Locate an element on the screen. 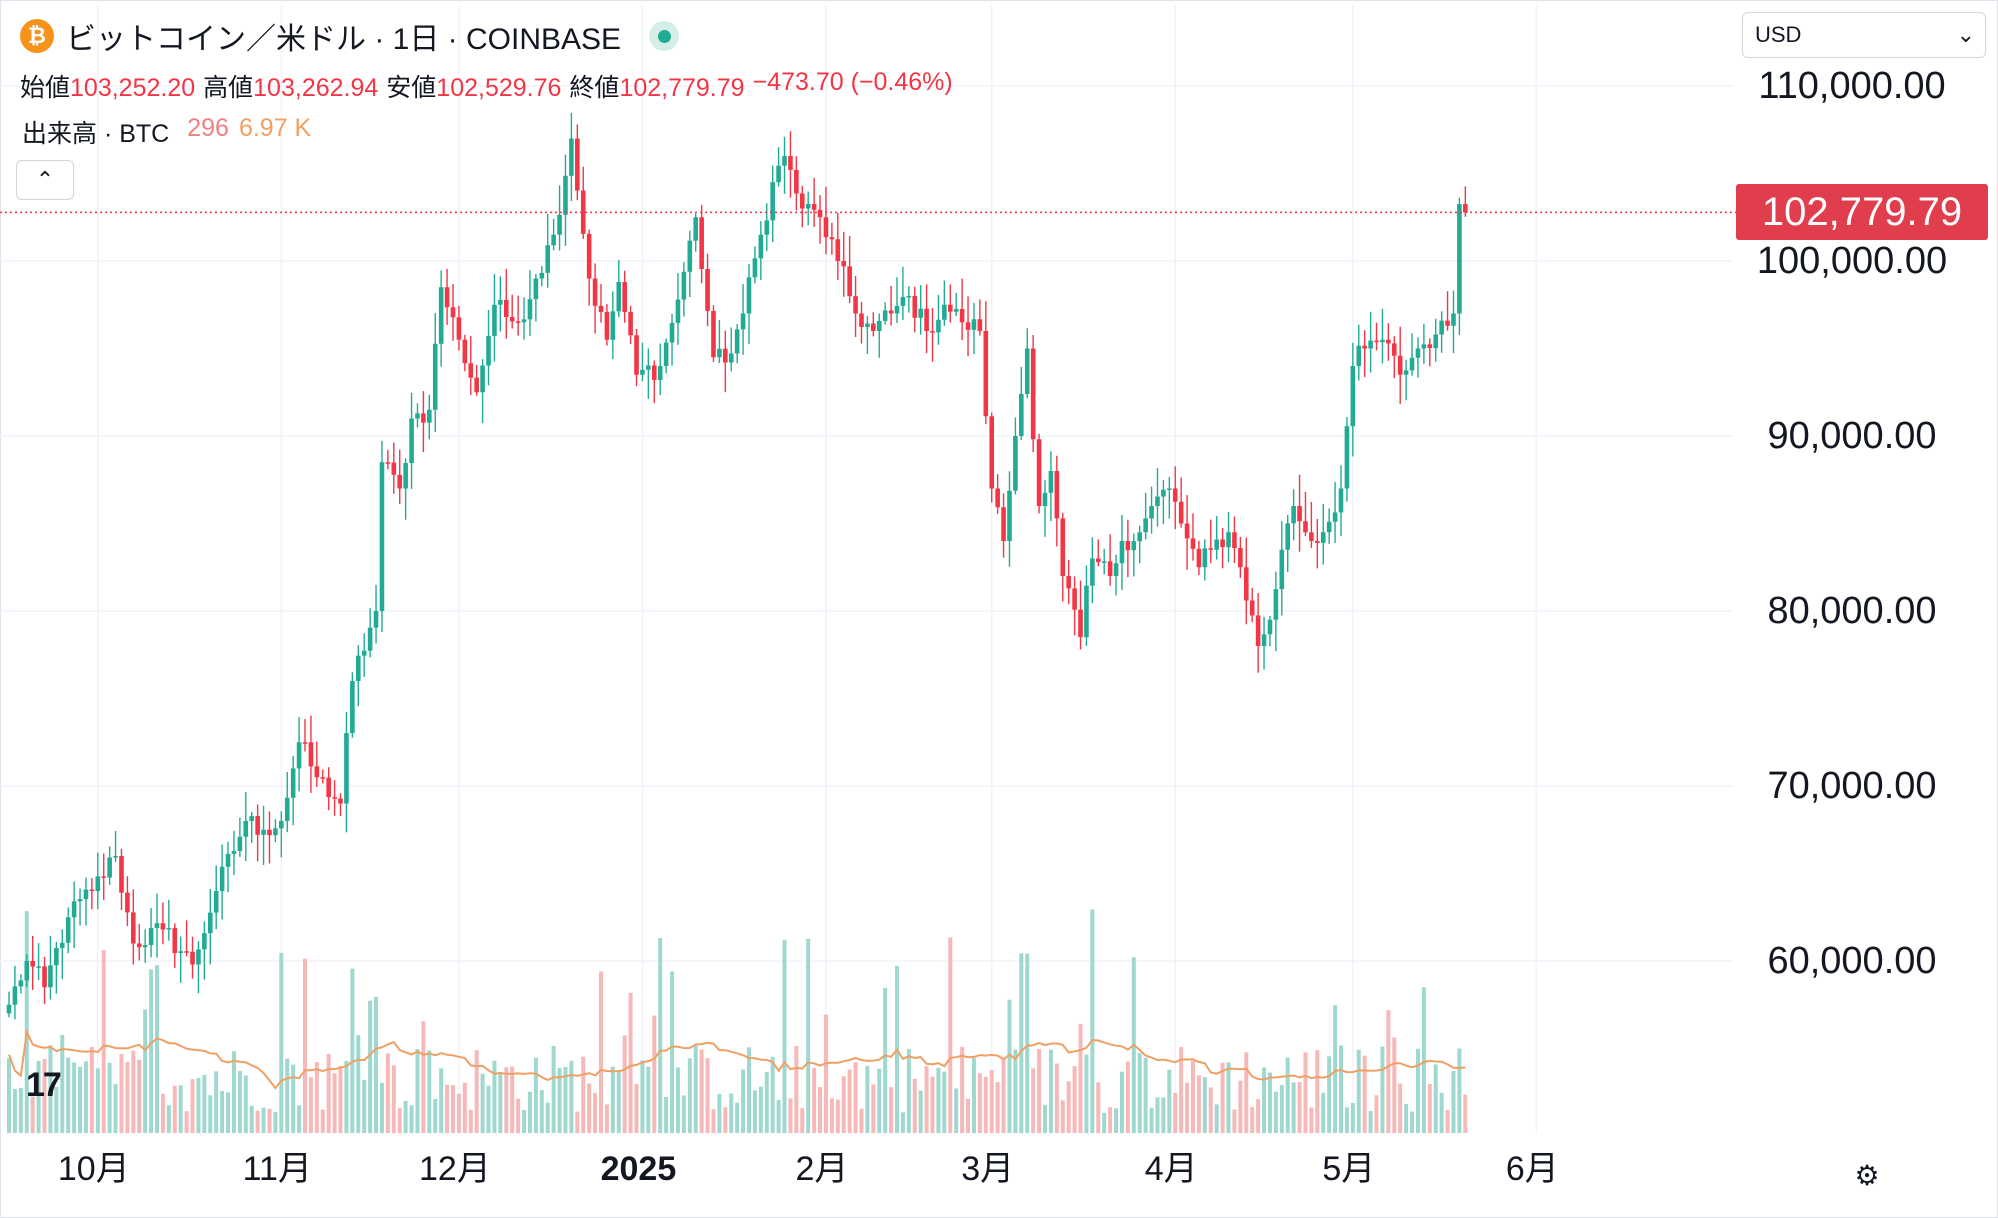 Image resolution: width=1998 pixels, height=1218 pixels. ohlc-item-2: 安値102,529.76 is located at coordinates (473, 86).